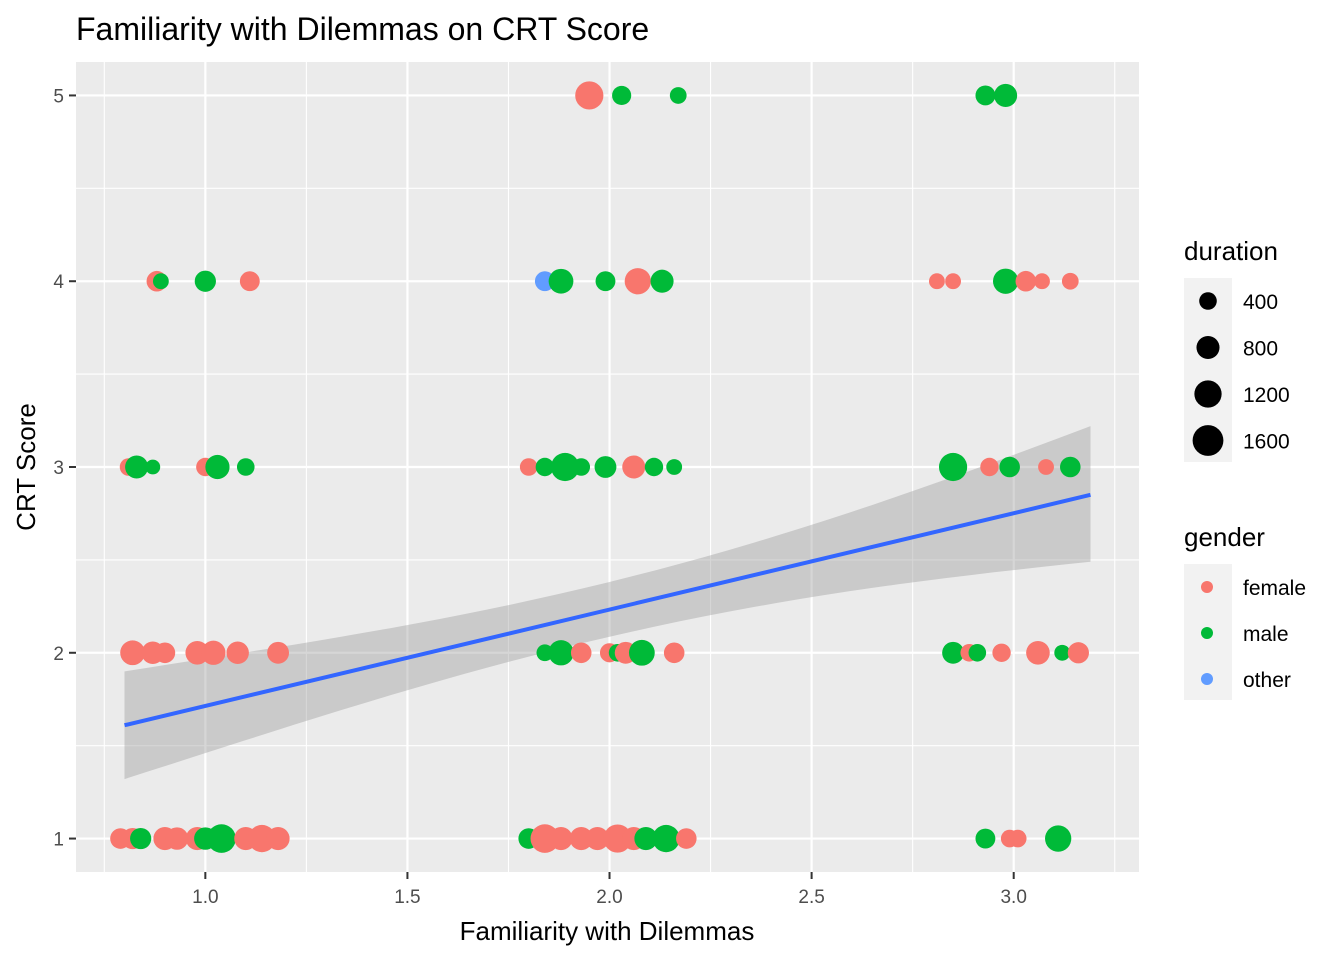  What do you see at coordinates (58, 654) in the screenshot?
I see `y-tick-label: 2` at bounding box center [58, 654].